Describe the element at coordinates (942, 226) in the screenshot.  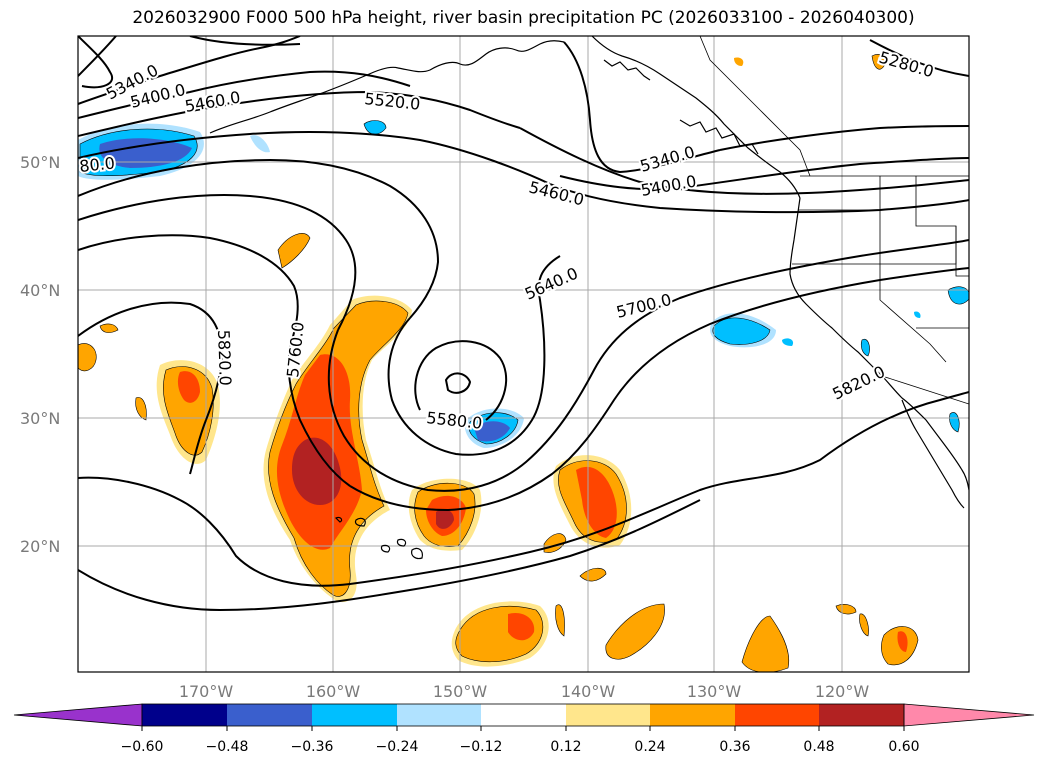
I see `border-id-mt` at that location.